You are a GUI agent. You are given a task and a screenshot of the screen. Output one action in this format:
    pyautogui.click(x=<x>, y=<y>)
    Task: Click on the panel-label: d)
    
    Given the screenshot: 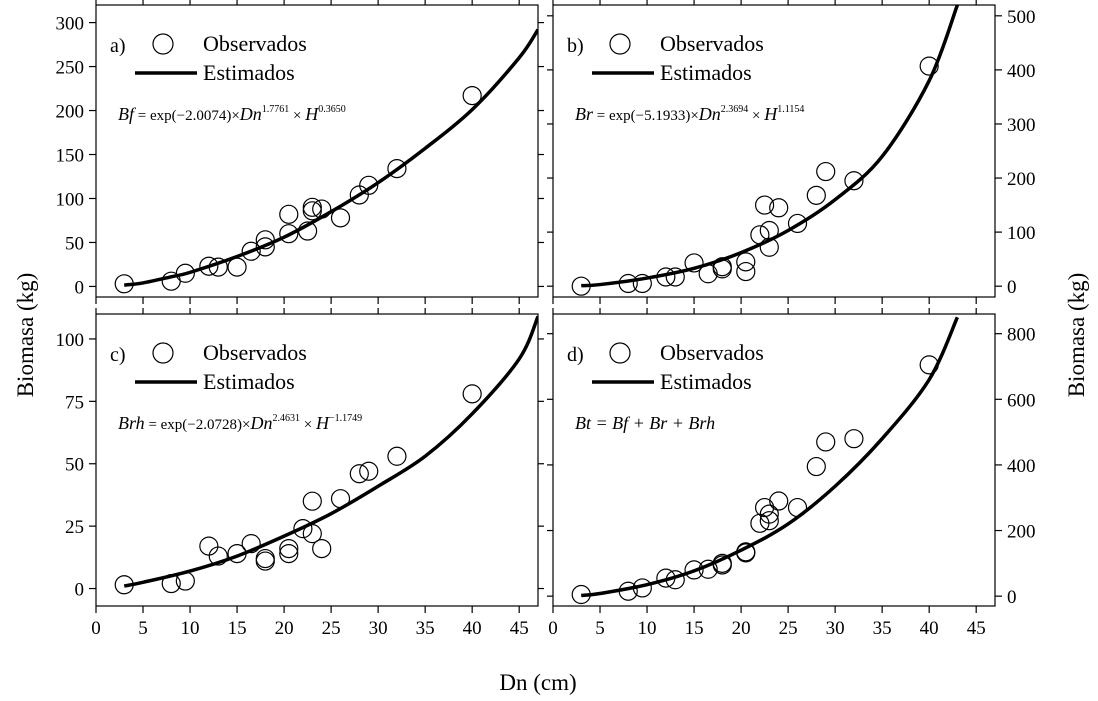 What is the action you would take?
    pyautogui.click(x=575, y=355)
    